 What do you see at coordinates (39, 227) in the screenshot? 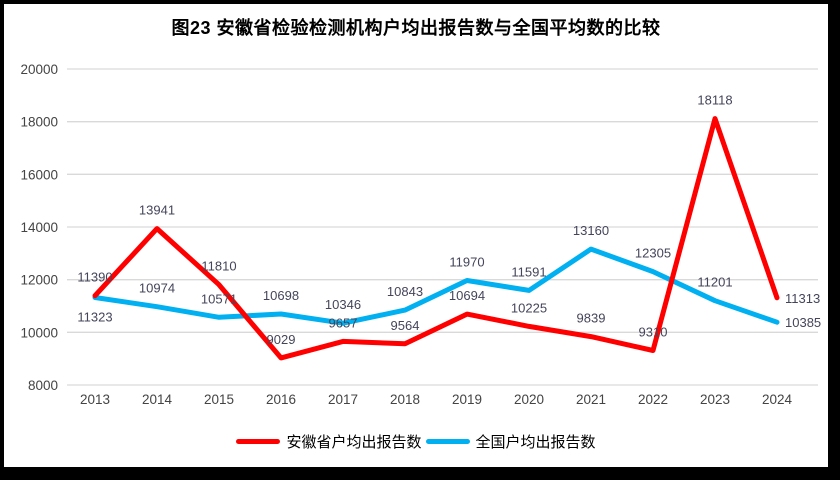
I see `y-axis-tick-label: 14000` at bounding box center [39, 227].